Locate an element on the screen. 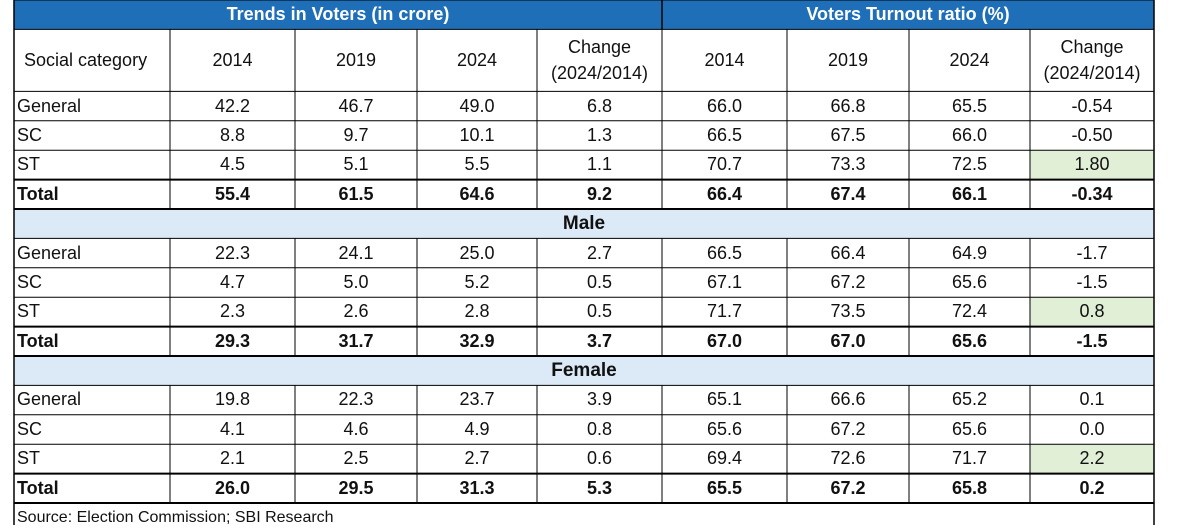 The image size is (1200, 532). table-cell: 66.5 is located at coordinates (724, 134).